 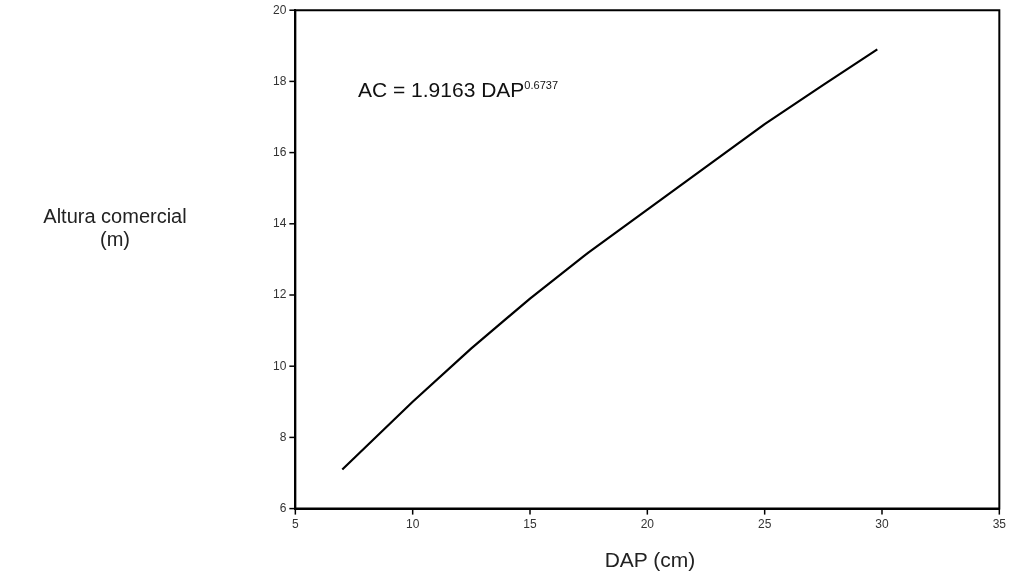 I want to click on x-tick-label: 30, so click(x=882, y=524).